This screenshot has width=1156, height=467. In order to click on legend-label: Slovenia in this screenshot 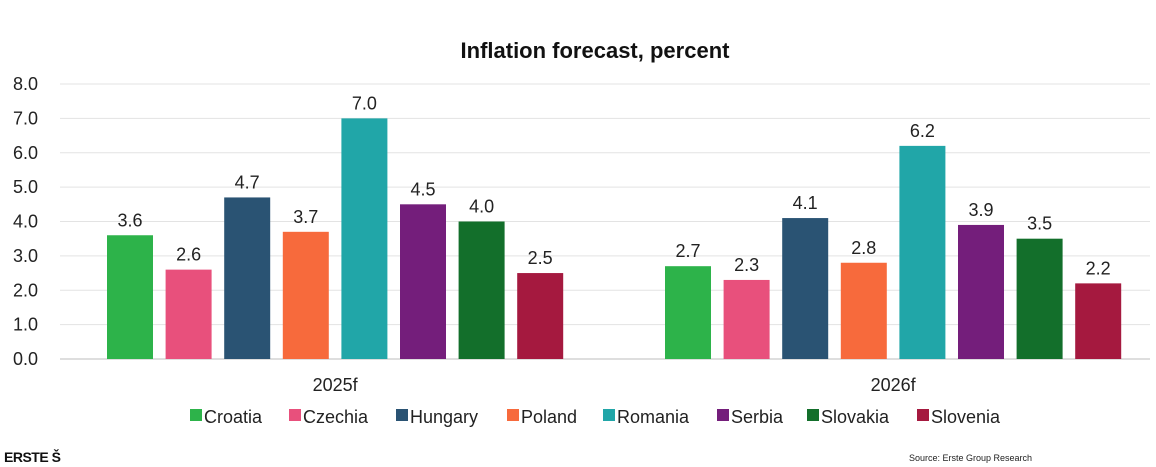, I will do `click(966, 417)`.